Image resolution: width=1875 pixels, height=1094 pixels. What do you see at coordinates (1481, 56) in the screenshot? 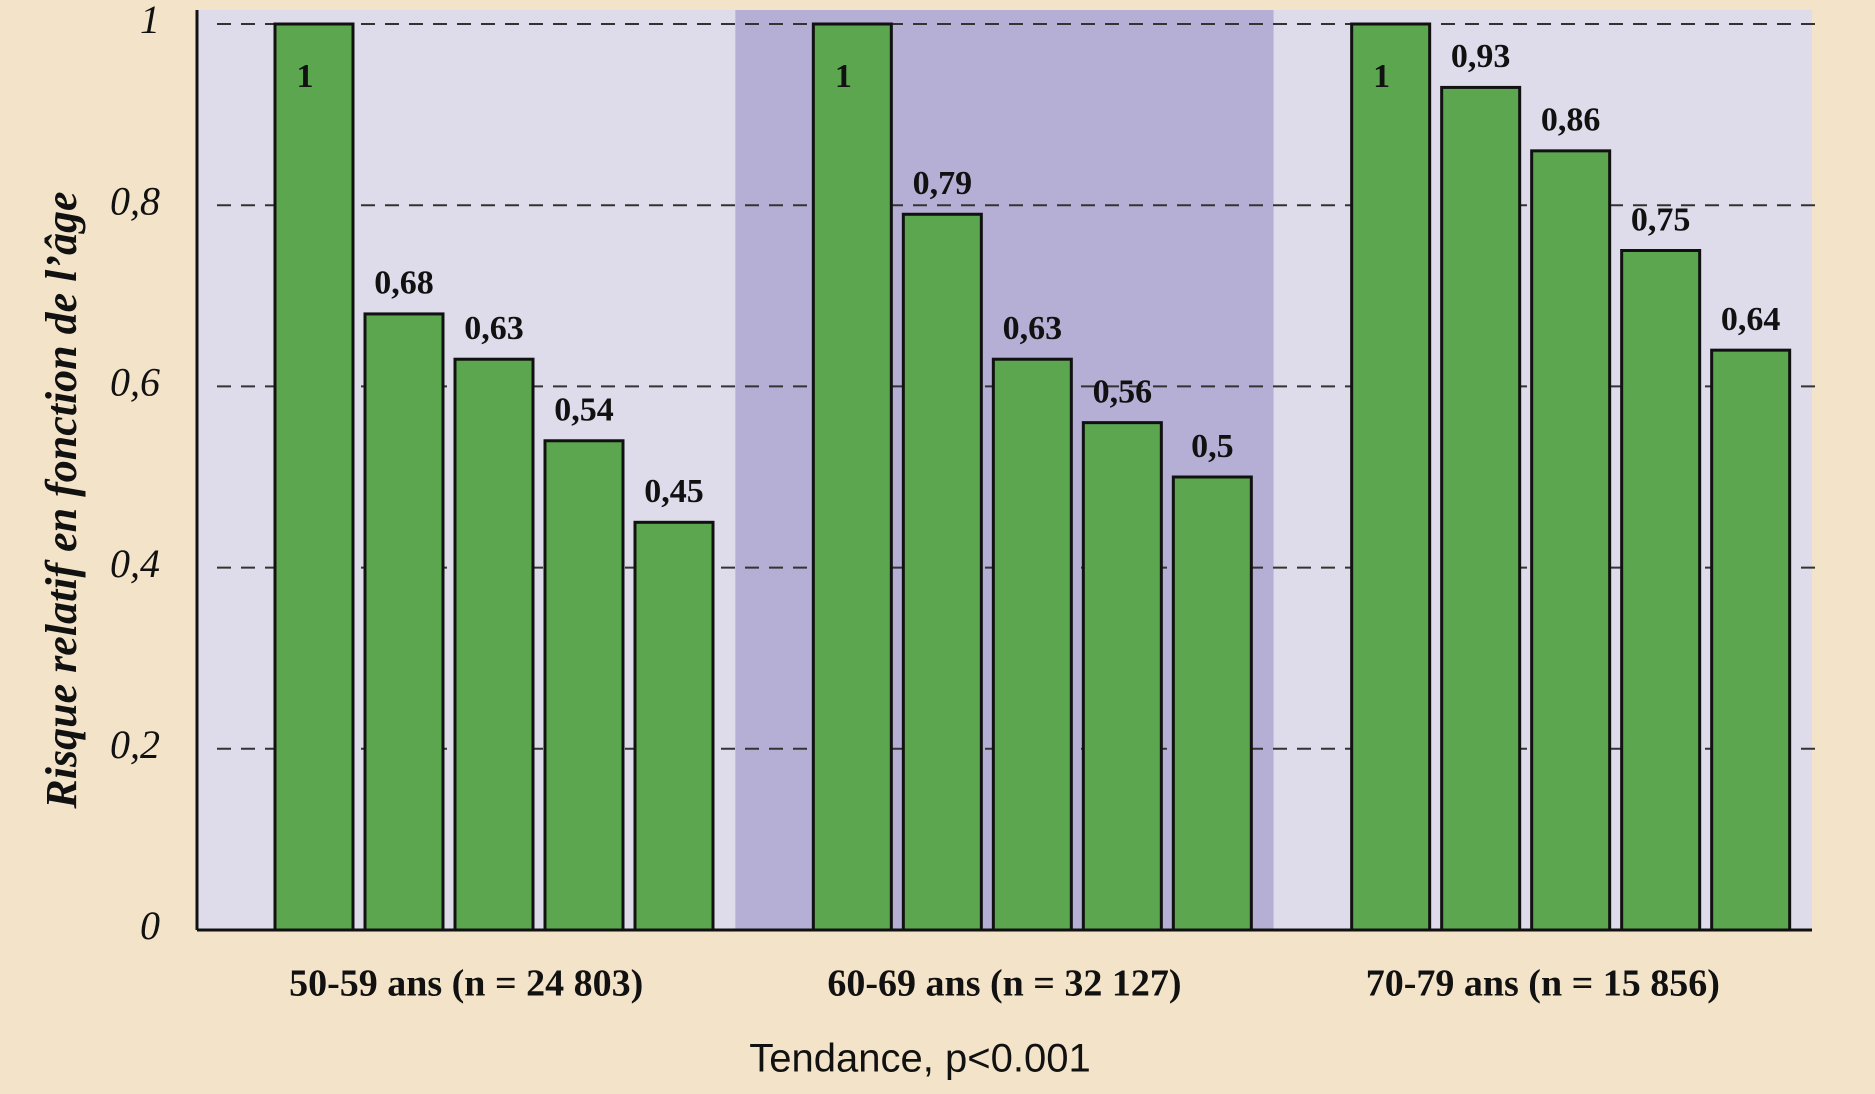
I see `value-label: 0,93` at bounding box center [1481, 56].